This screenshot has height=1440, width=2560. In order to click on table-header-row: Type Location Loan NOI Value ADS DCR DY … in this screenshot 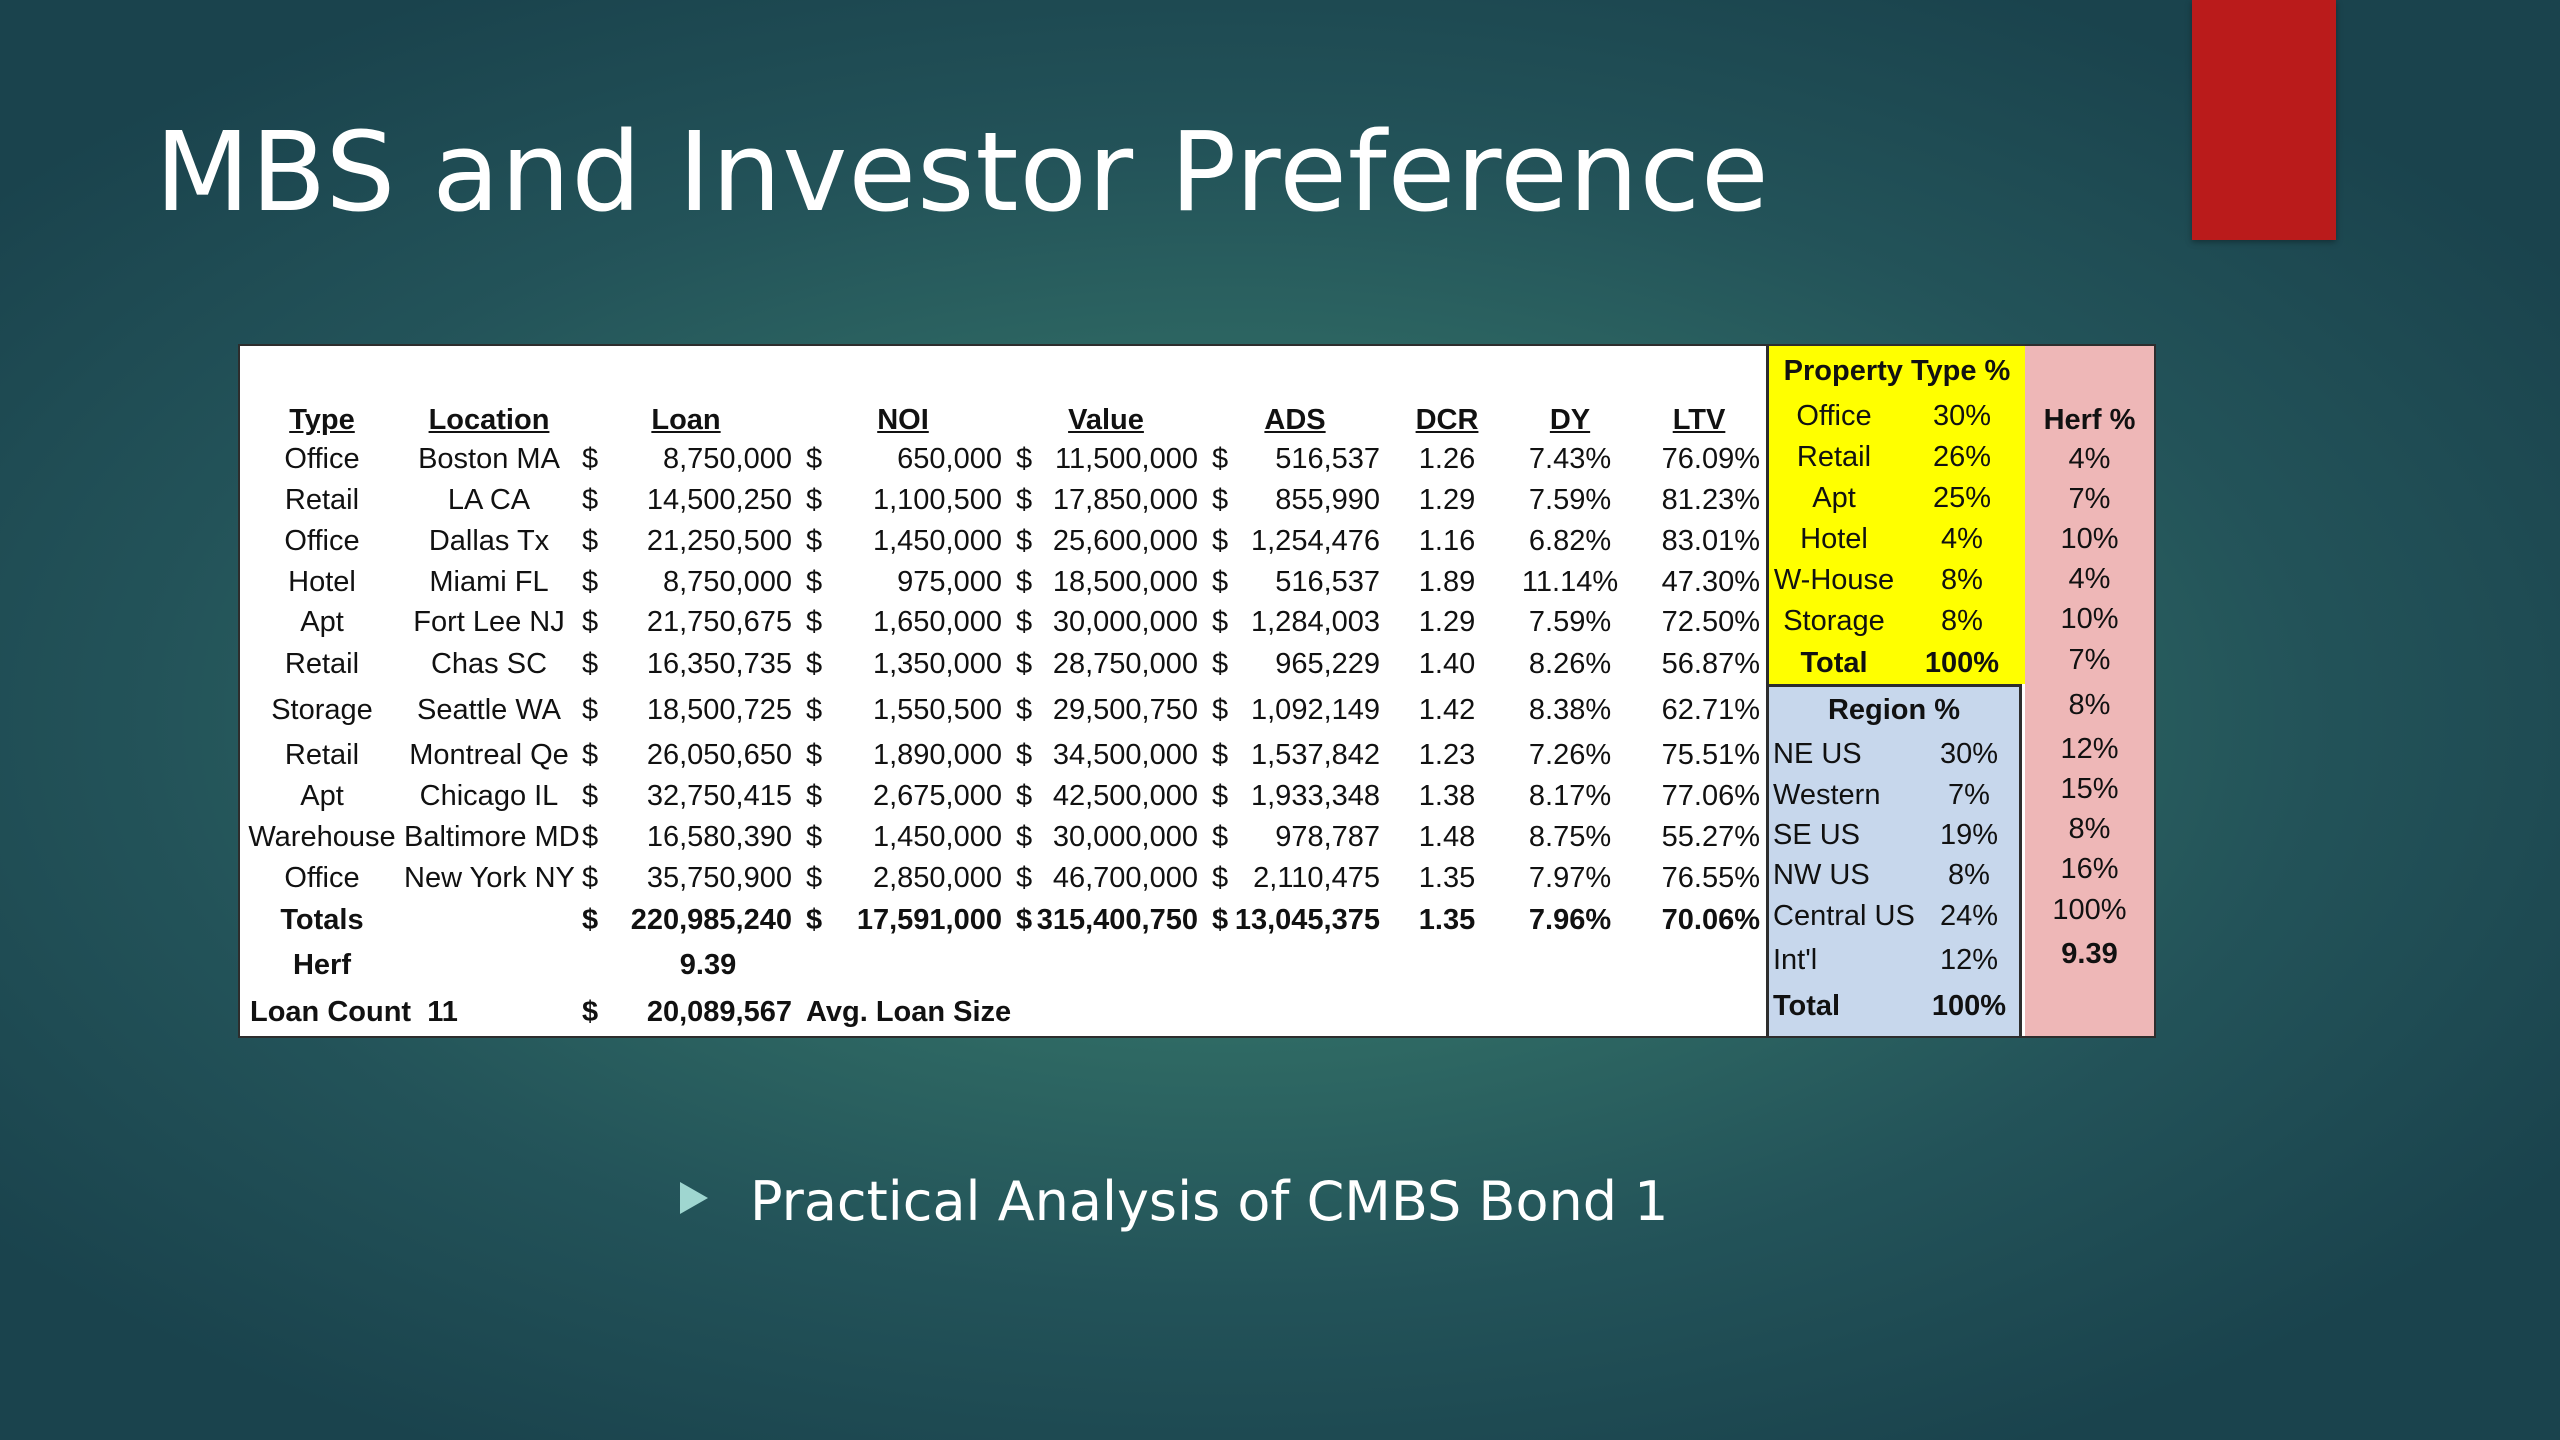, I will do `click(1003, 392)`.